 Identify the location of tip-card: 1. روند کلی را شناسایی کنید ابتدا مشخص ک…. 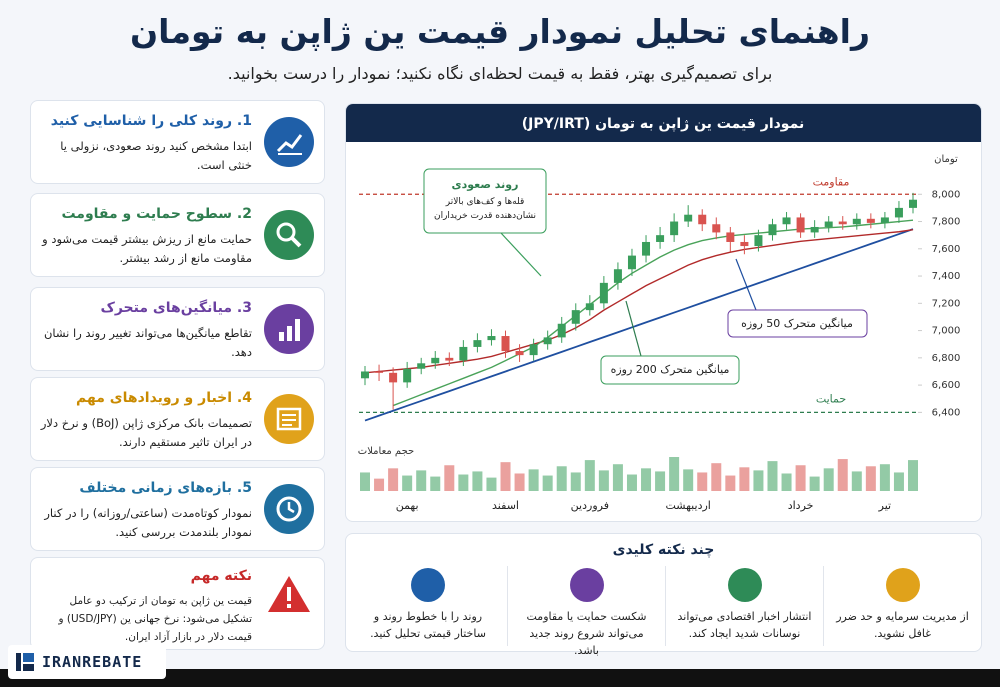
(177, 142).